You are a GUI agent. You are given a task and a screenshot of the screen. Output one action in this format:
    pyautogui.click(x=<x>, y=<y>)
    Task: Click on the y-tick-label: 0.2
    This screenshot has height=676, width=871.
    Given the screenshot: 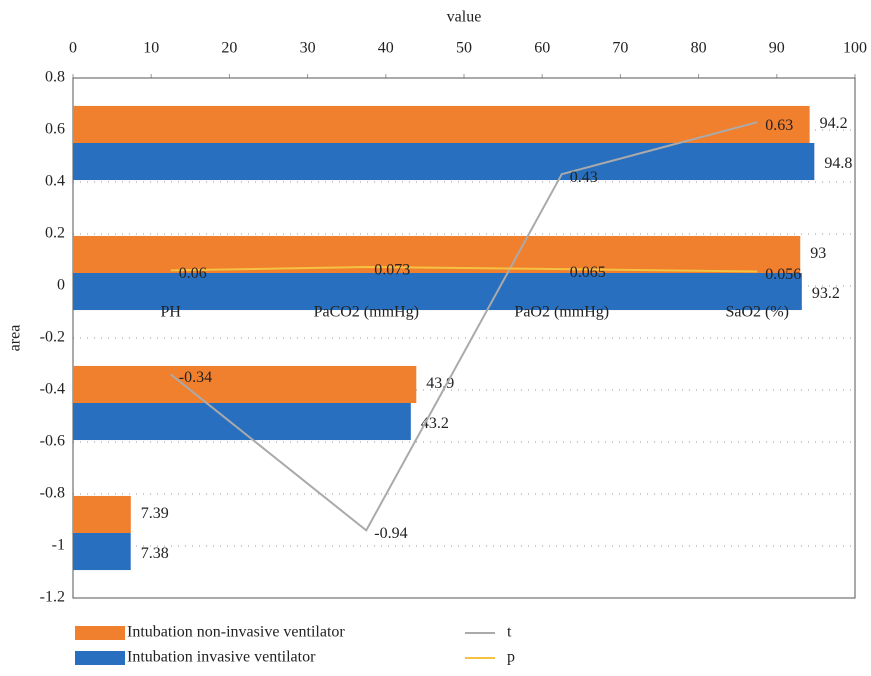 What is the action you would take?
    pyautogui.click(x=55, y=233)
    